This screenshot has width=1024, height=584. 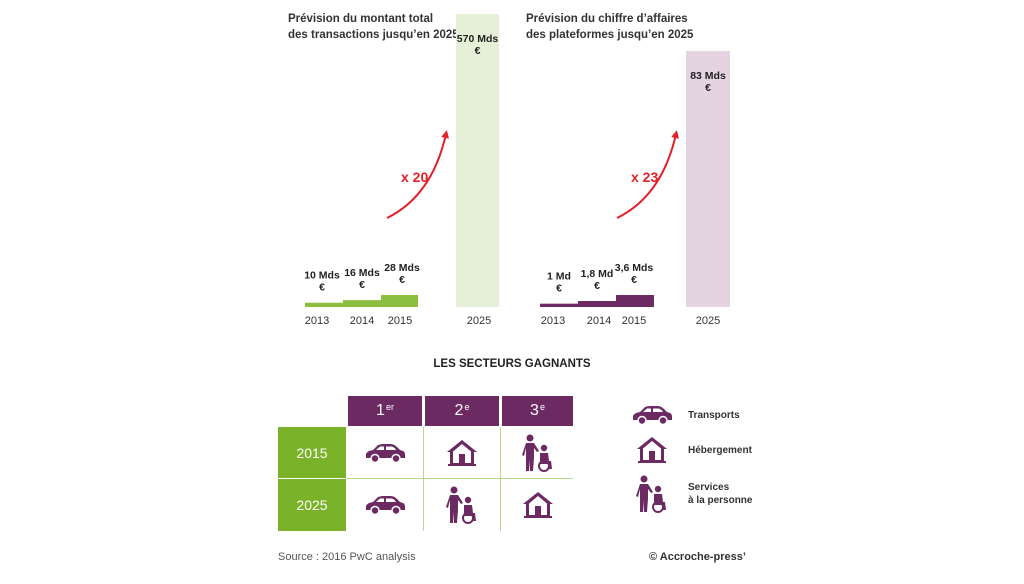 I want to click on rank-3-number: 3, so click(x=534, y=410).